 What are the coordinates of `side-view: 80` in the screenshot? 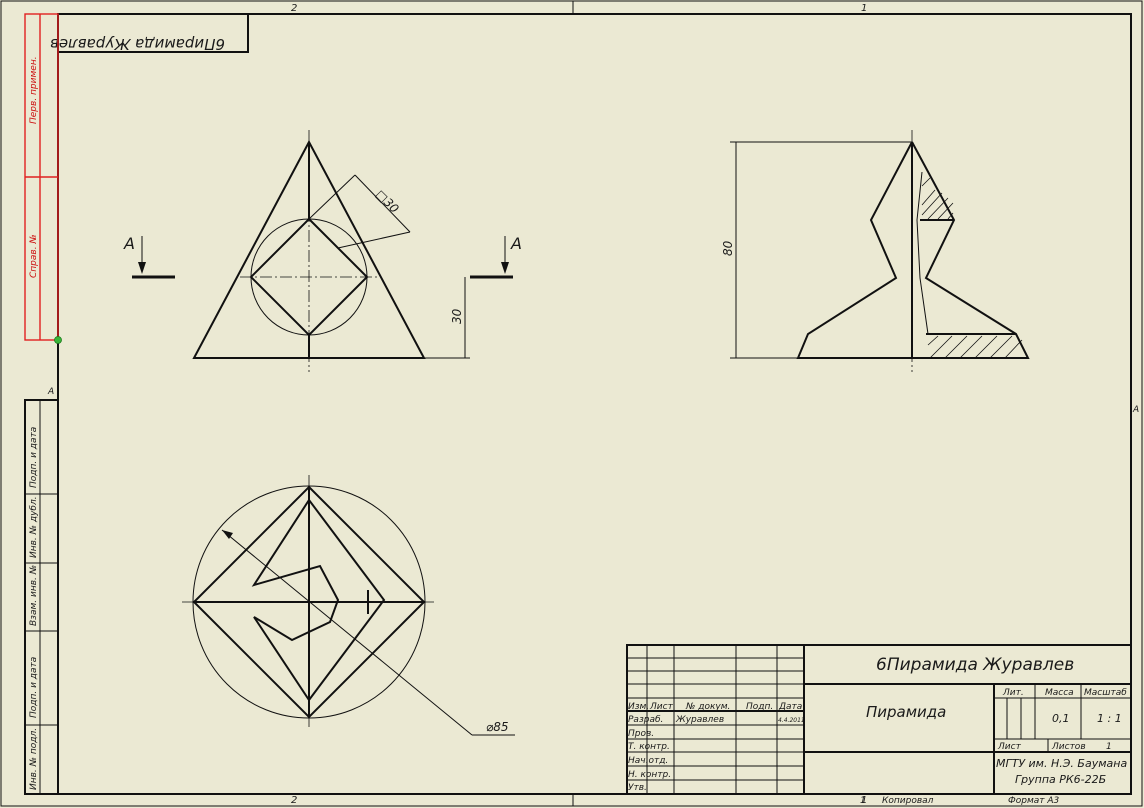 It's located at (875, 251).